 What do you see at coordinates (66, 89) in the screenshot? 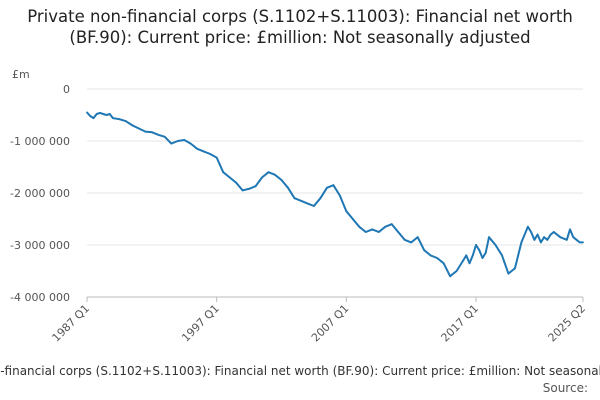
I see `y-tick-label-0: 0` at bounding box center [66, 89].